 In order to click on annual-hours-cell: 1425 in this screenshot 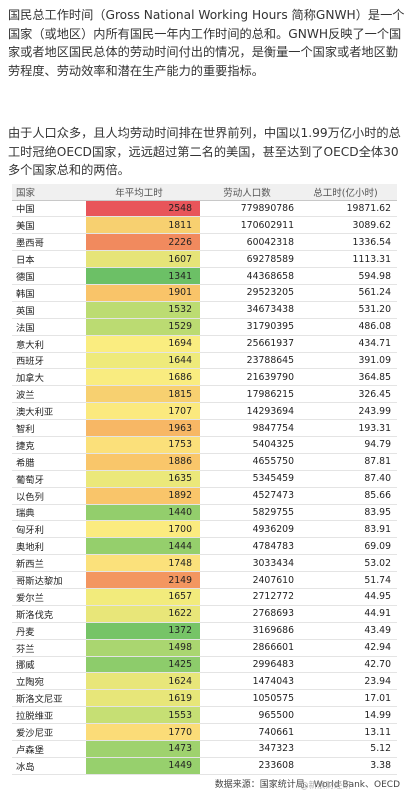, I will do `click(143, 665)`.